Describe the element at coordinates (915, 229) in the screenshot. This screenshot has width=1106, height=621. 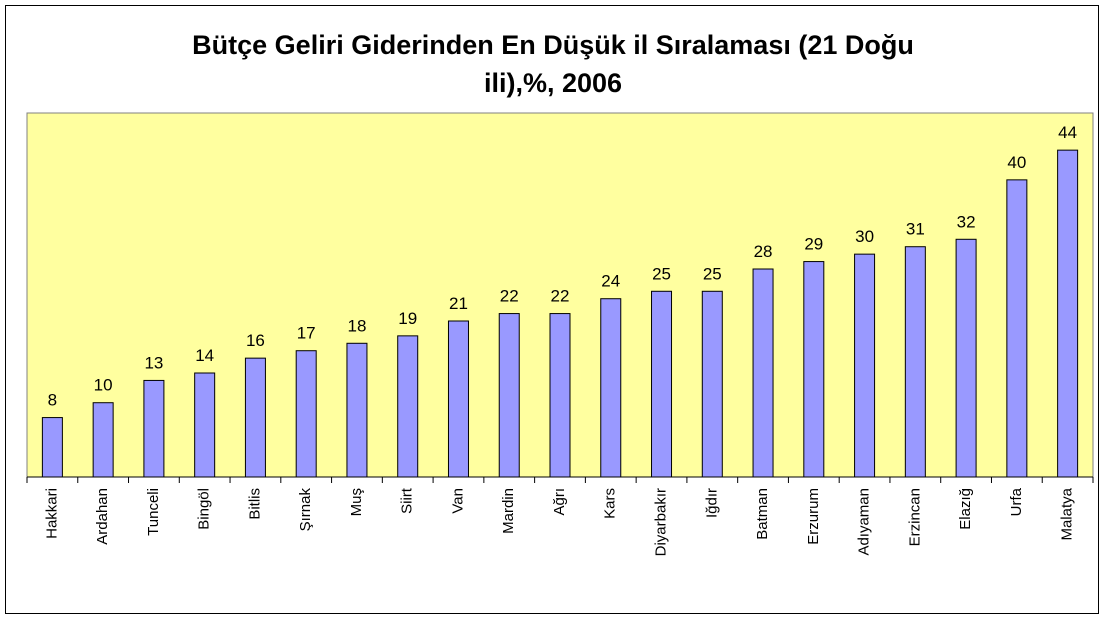
I see `data-label: 31` at that location.